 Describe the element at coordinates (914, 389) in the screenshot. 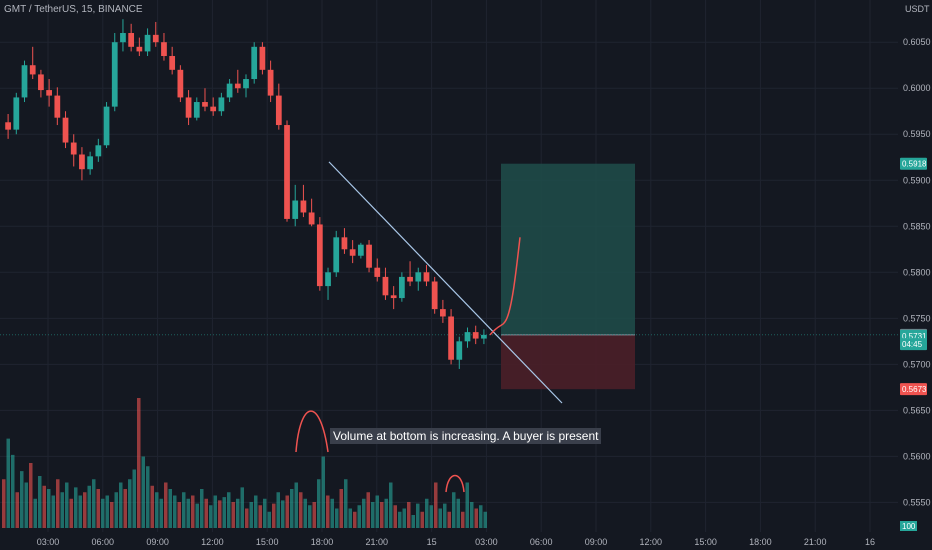

I see `price-badge-label: 0.5673` at that location.